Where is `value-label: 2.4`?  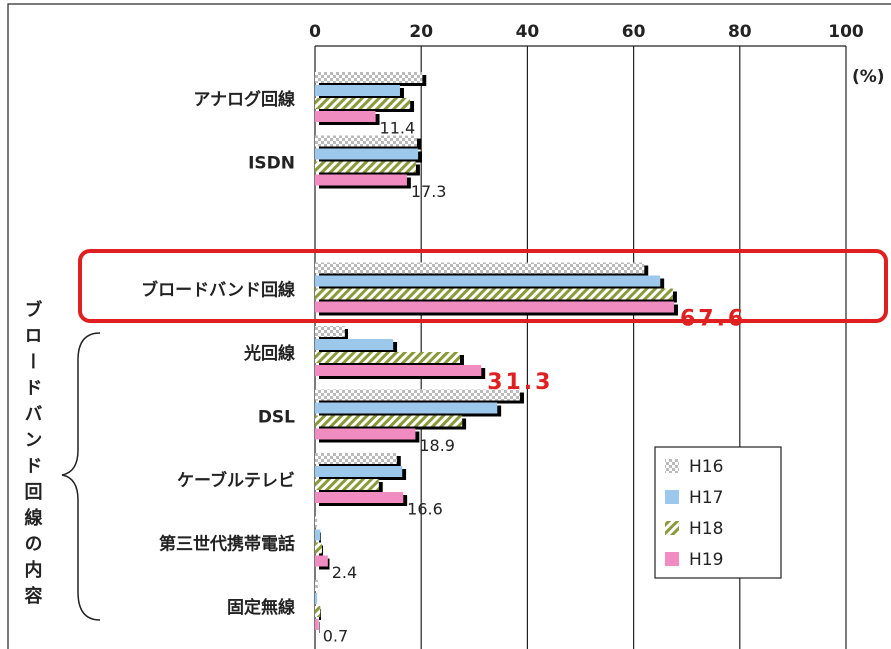 value-label: 2.4 is located at coordinates (344, 572).